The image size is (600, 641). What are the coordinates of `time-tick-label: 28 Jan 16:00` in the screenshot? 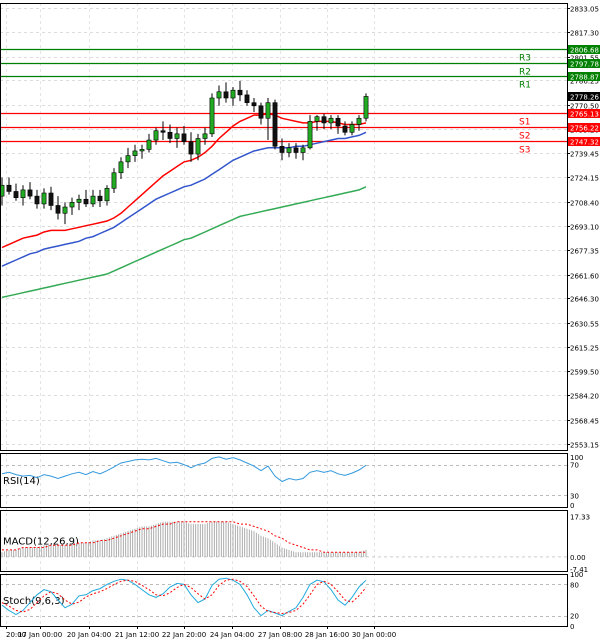 It's located at (327, 635).